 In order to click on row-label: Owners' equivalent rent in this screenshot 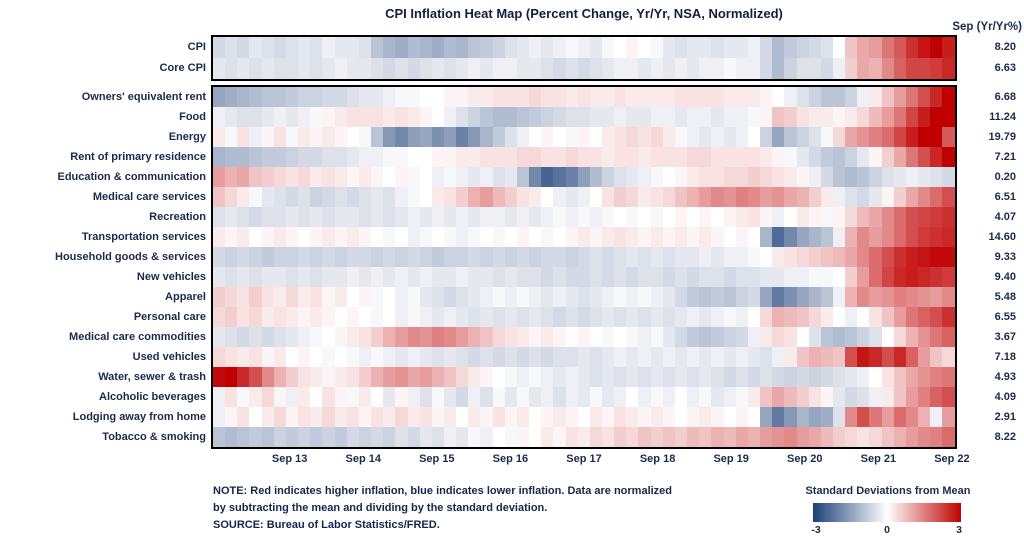, I will do `click(143, 97)`.